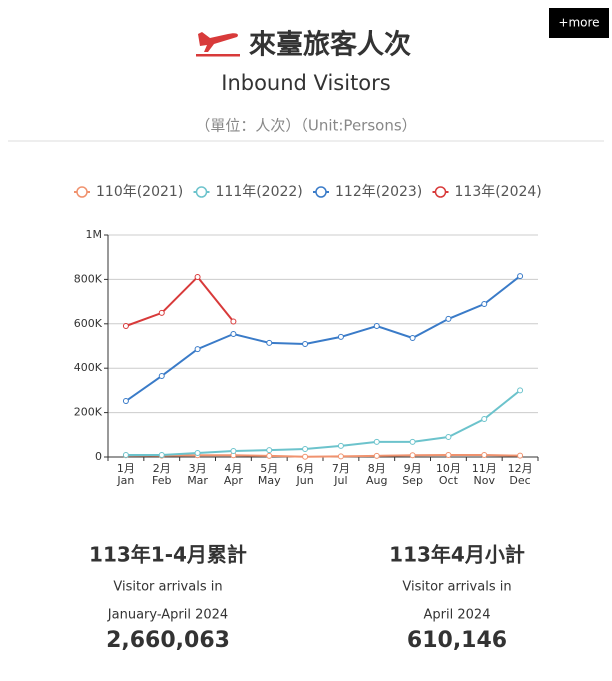 This screenshot has height=681, width=612. I want to click on x-tick-label-en: May, so click(269, 480).